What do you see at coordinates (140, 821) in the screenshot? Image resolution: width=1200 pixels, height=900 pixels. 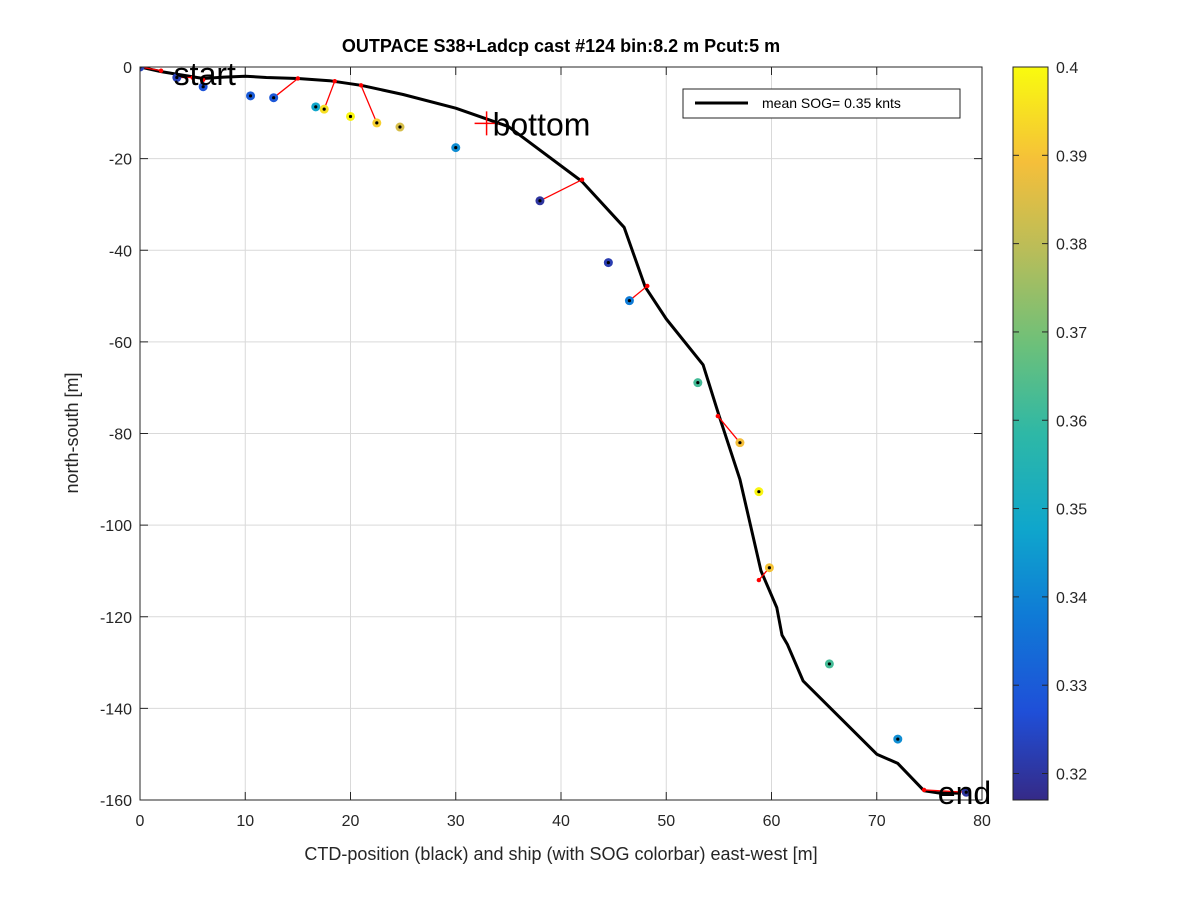 I see `x-tick-label: 0` at bounding box center [140, 821].